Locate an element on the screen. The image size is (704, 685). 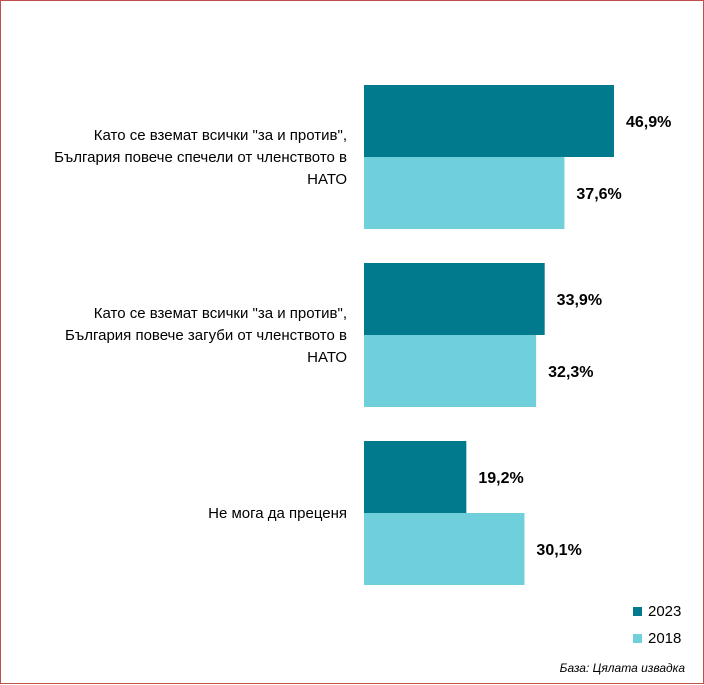
value-label-2018-1: 37,6% is located at coordinates (598, 194).